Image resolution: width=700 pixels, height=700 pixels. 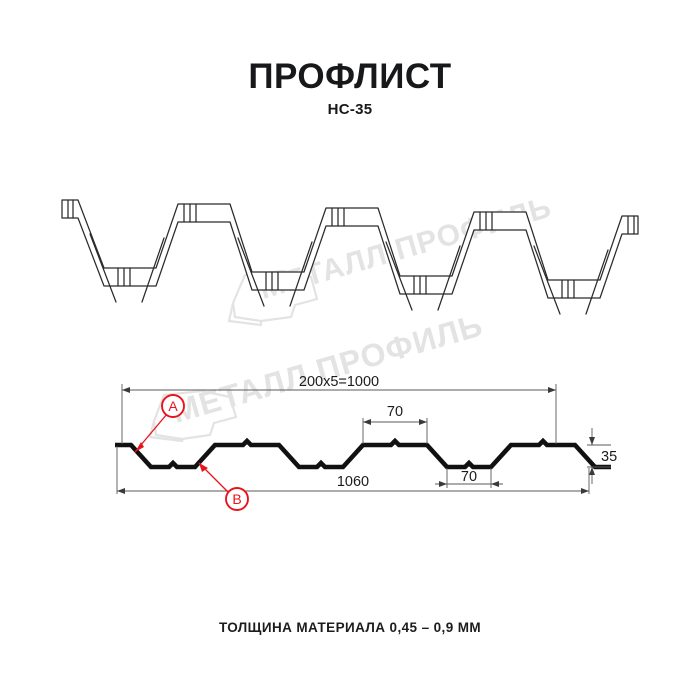 What do you see at coordinates (353, 482) in the screenshot?
I see `dimension-total-width-label: 1060` at bounding box center [353, 482].